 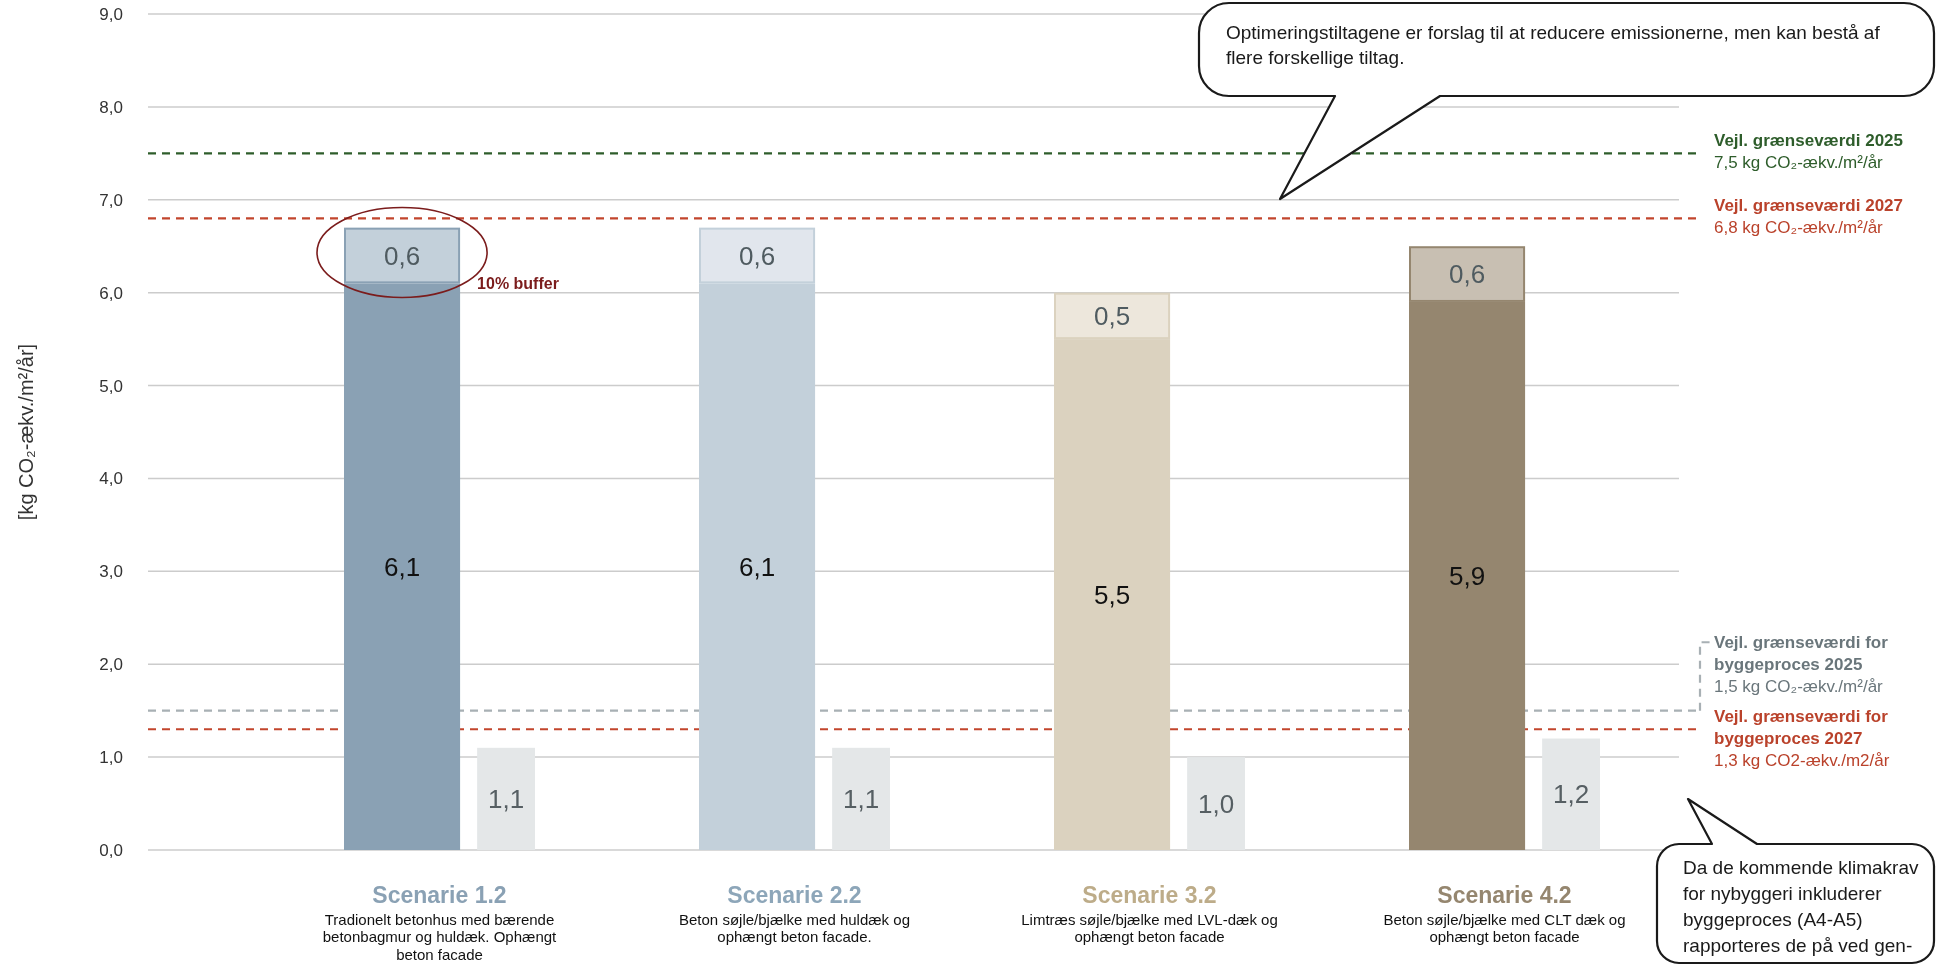 What do you see at coordinates (1553, 44) in the screenshot?
I see `annotation: Optimeringstiltagene er forslag til at reducere emissionerne, men kan bestå af flere forskellige tiltag.` at bounding box center [1553, 44].